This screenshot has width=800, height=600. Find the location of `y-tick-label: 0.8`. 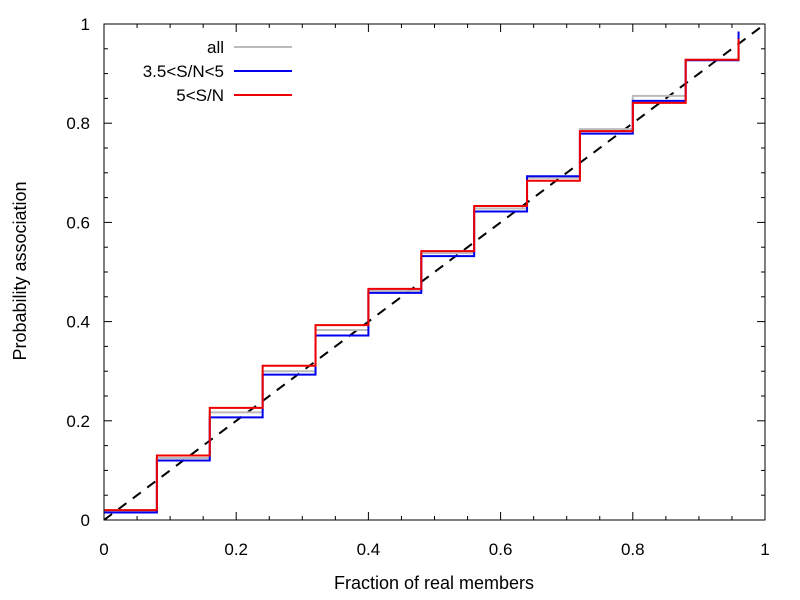

y-tick-label: 0.8 is located at coordinates (78, 123).